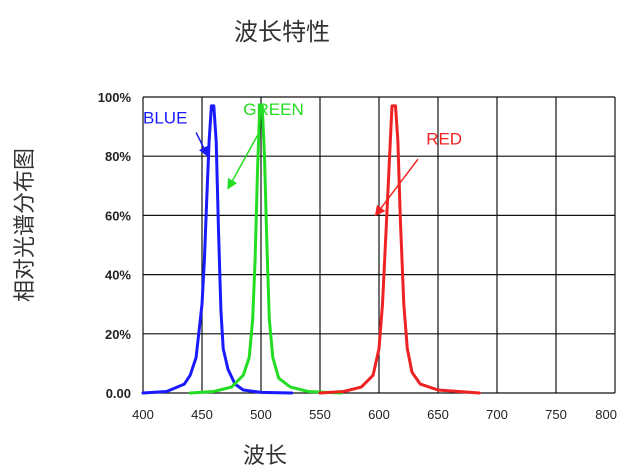 This screenshot has width=617, height=475. What do you see at coordinates (273, 109) in the screenshot?
I see `annotation-label-green: GREEN` at bounding box center [273, 109].